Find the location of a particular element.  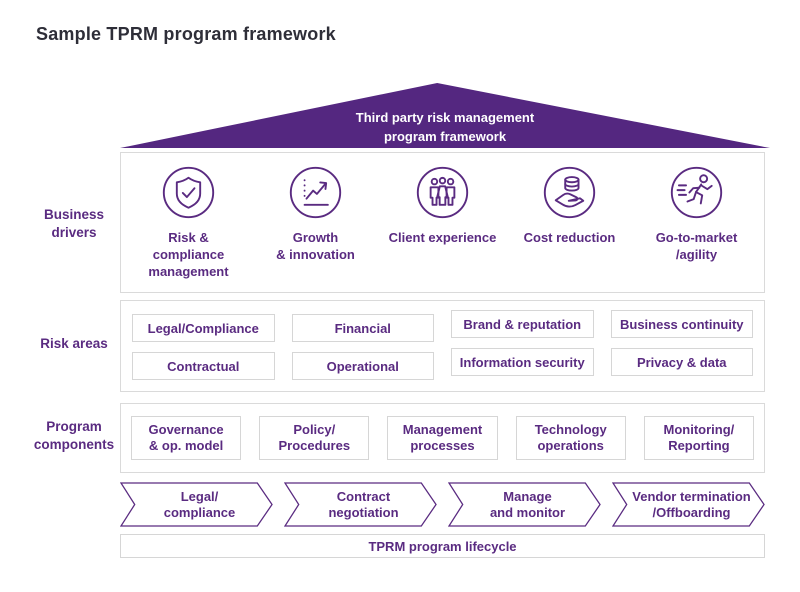

running-person-icon is located at coordinates (696, 192).